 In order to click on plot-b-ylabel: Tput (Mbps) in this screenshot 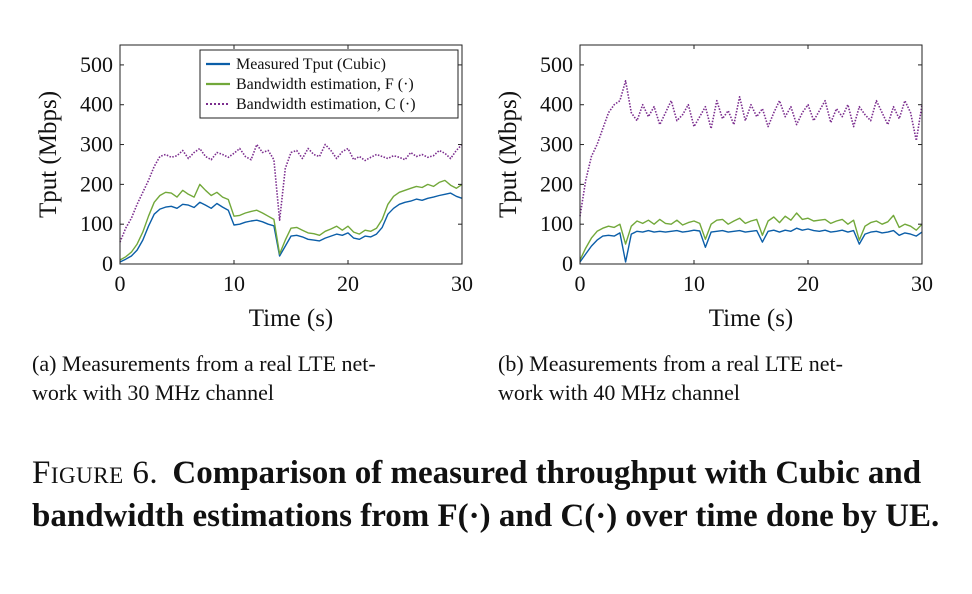, I will do `click(508, 154)`.